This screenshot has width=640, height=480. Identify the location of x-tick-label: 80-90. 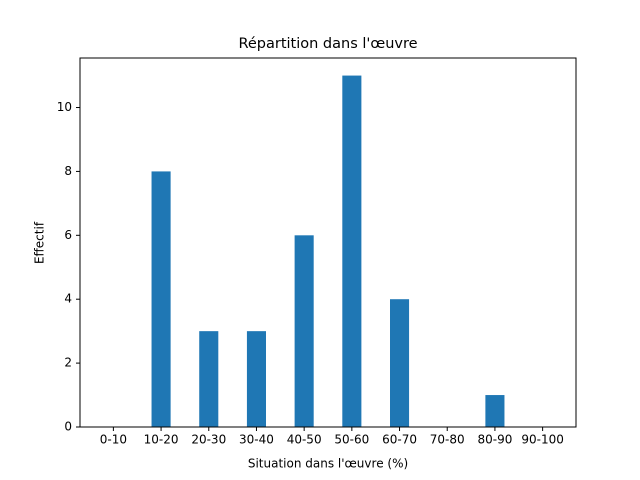
(494, 440).